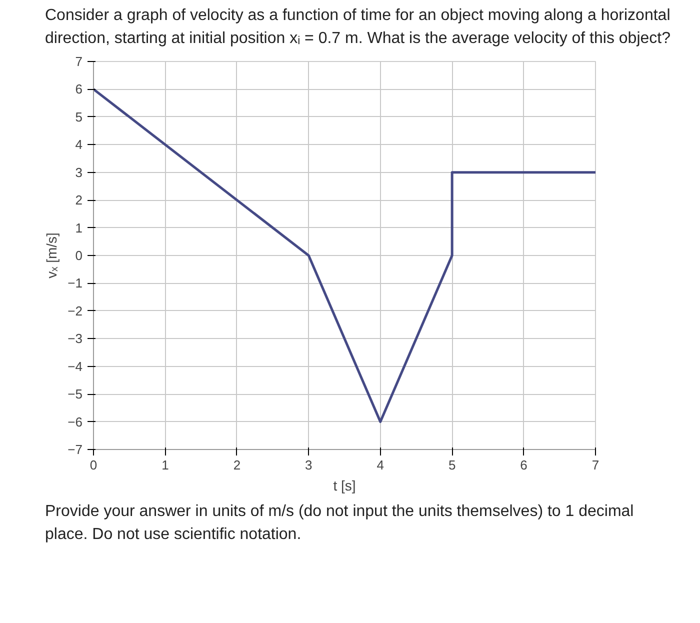  What do you see at coordinates (75, 338) in the screenshot?
I see `y-tick-label: −3` at bounding box center [75, 338].